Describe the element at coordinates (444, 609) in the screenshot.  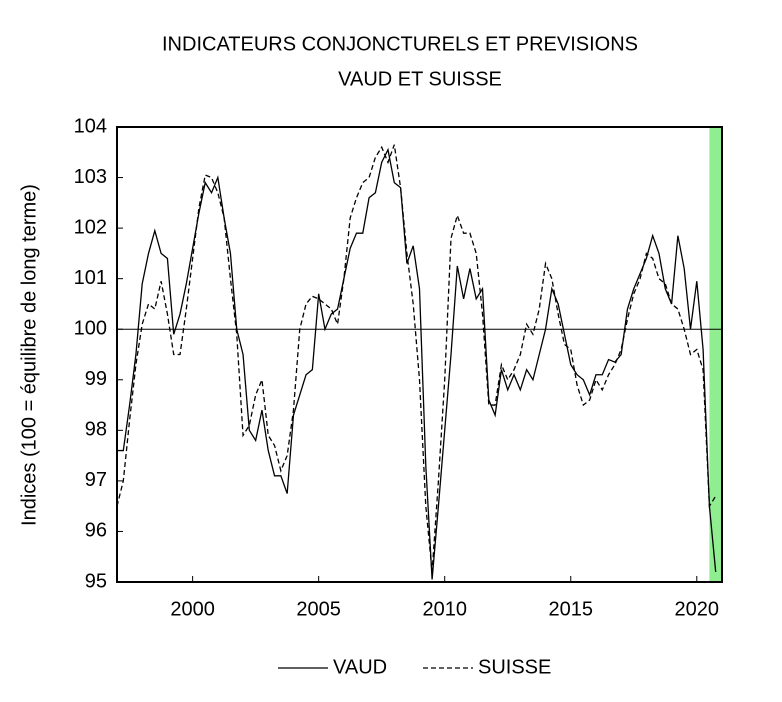
I see `x-tick-label: 2010` at that location.